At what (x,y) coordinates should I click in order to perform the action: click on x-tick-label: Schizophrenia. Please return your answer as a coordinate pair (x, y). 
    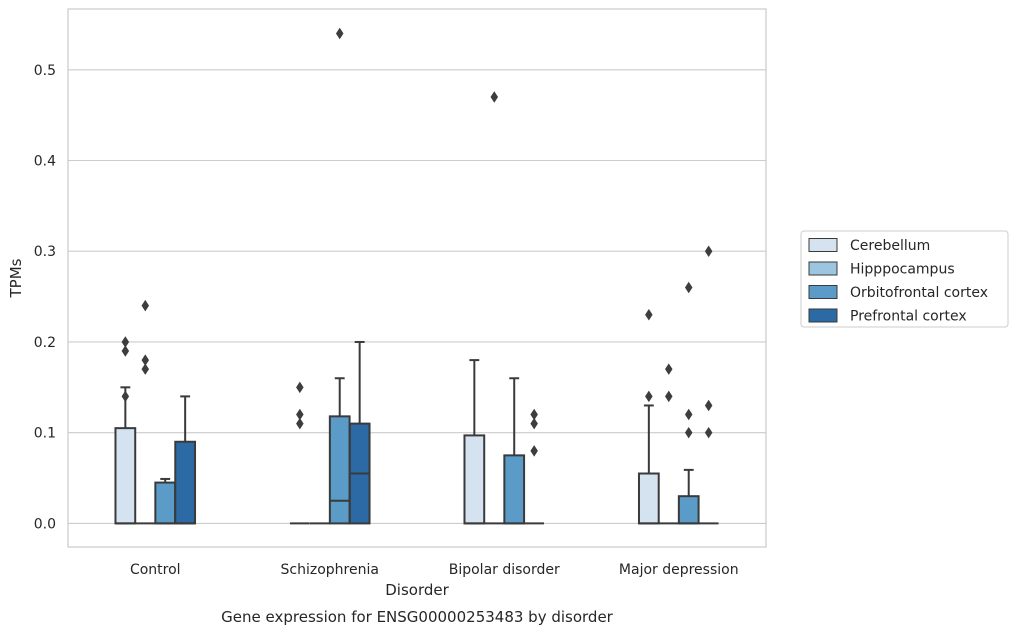
    Looking at the image, I should click on (330, 570).